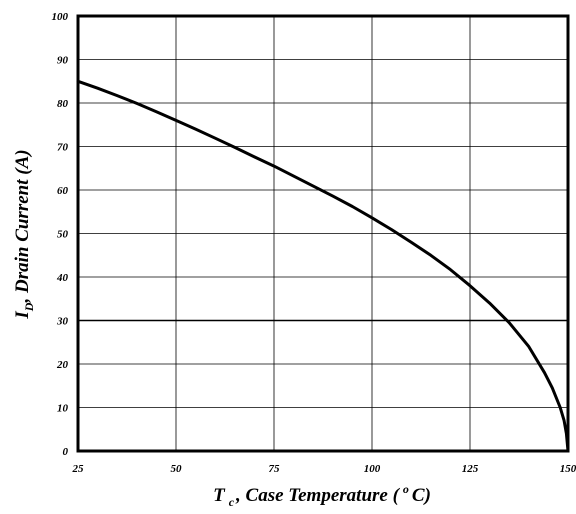 The height and width of the screenshot is (514, 576). What do you see at coordinates (406, 489) in the screenshot?
I see `x-axis-degree-superscript: o` at bounding box center [406, 489].